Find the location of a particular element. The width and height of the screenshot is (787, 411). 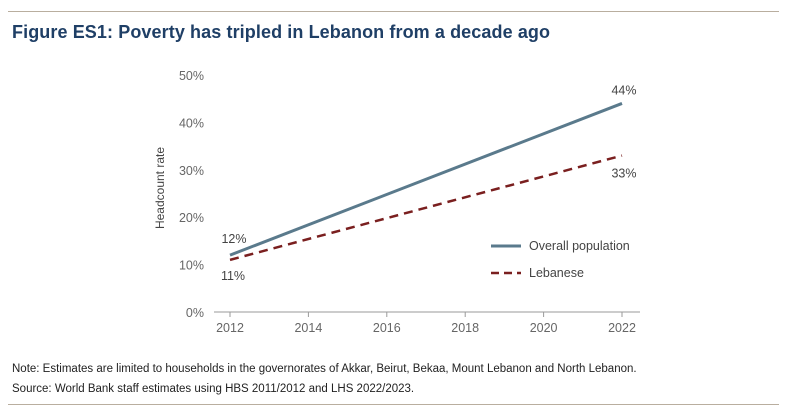

y-tick-label: 40% is located at coordinates (191, 123).